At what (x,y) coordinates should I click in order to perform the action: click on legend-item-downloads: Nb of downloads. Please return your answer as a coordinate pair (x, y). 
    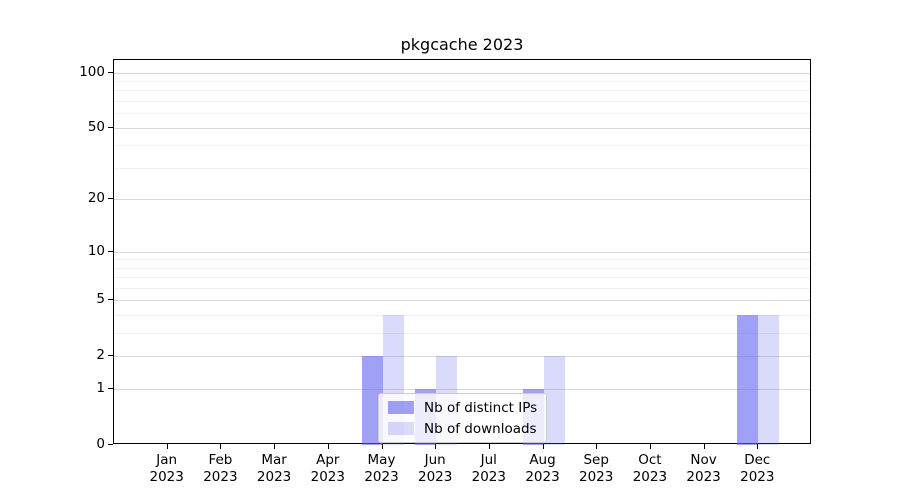
    Looking at the image, I should click on (462, 428).